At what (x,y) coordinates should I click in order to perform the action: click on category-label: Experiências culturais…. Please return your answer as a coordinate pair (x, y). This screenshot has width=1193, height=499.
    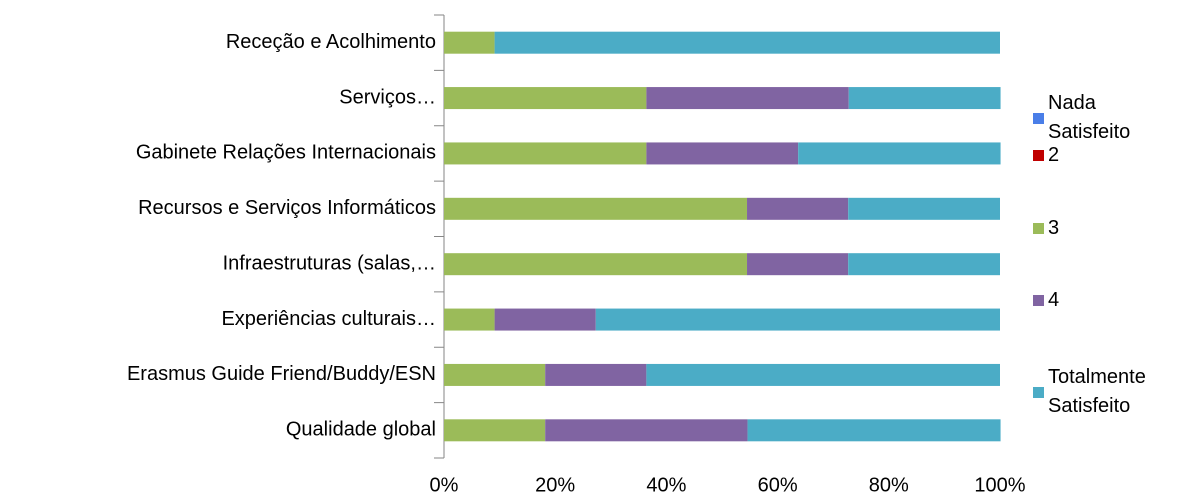
    Looking at the image, I should click on (328, 319).